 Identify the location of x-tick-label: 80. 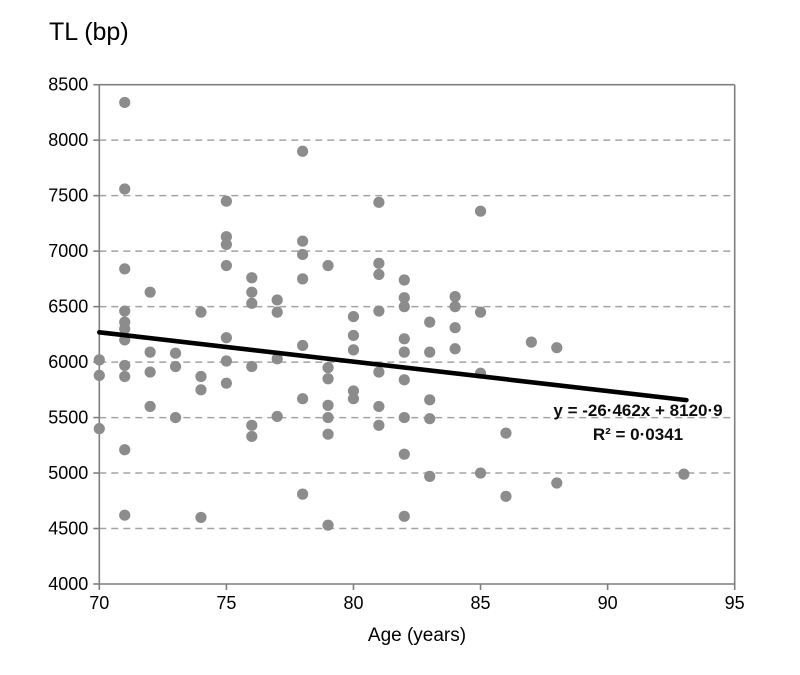
(353, 603).